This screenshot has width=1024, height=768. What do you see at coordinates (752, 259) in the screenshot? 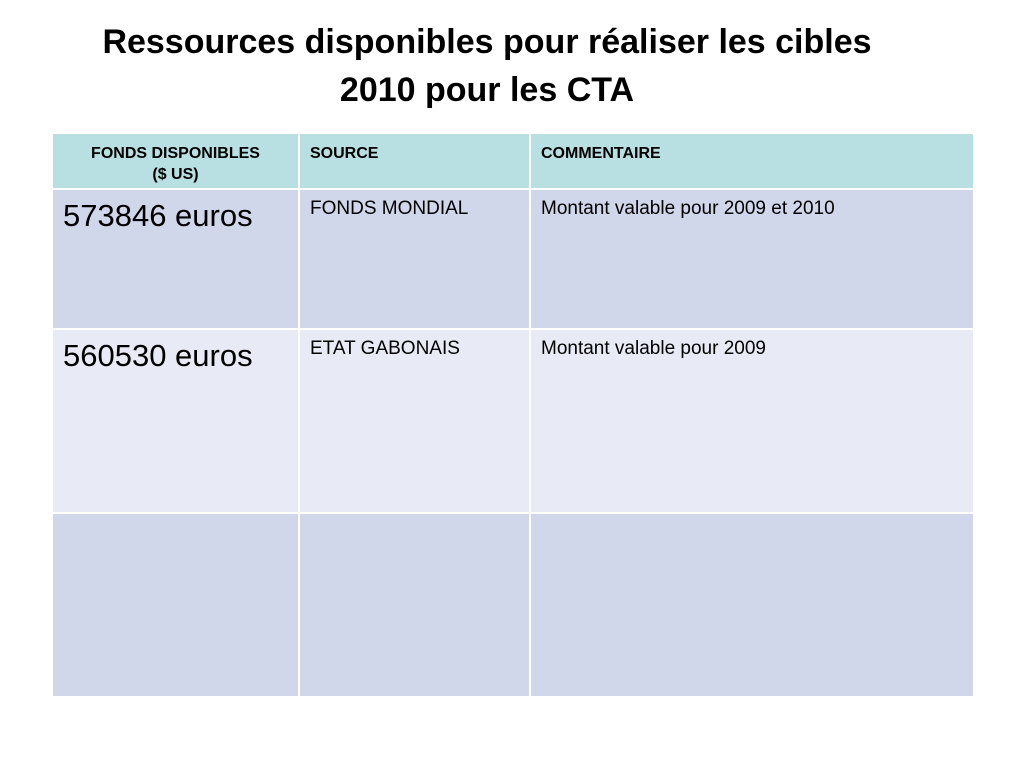
I see `comment-cell: Montant valable pour 2009 et 2010` at bounding box center [752, 259].